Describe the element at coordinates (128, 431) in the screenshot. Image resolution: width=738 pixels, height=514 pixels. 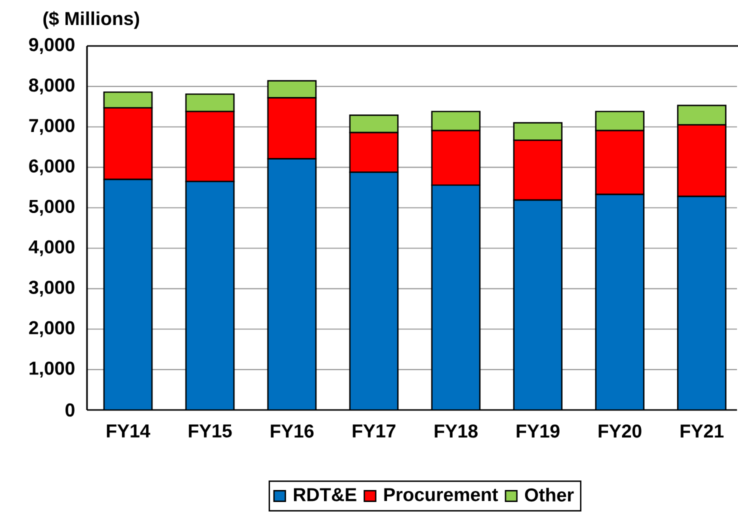
I see `x-tick-label: FY14` at that location.